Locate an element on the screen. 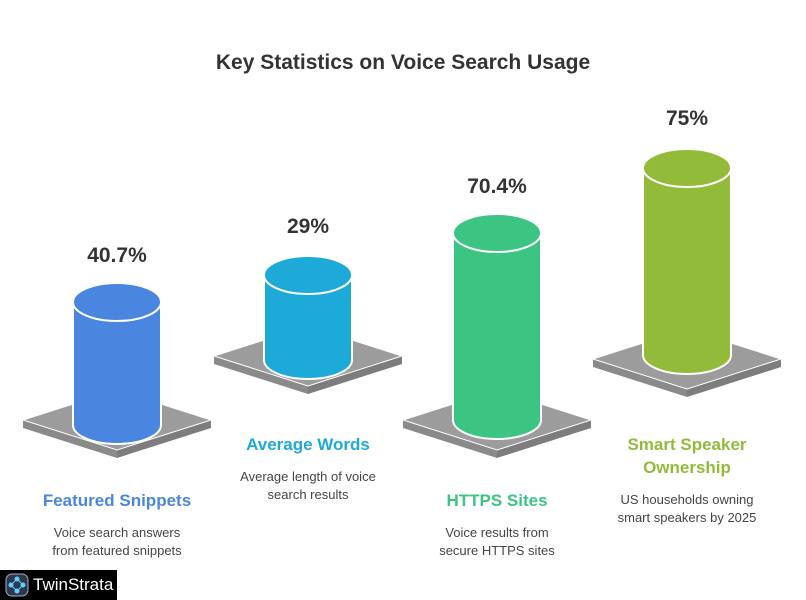  category-label: Featured Snippets is located at coordinates (117, 500).